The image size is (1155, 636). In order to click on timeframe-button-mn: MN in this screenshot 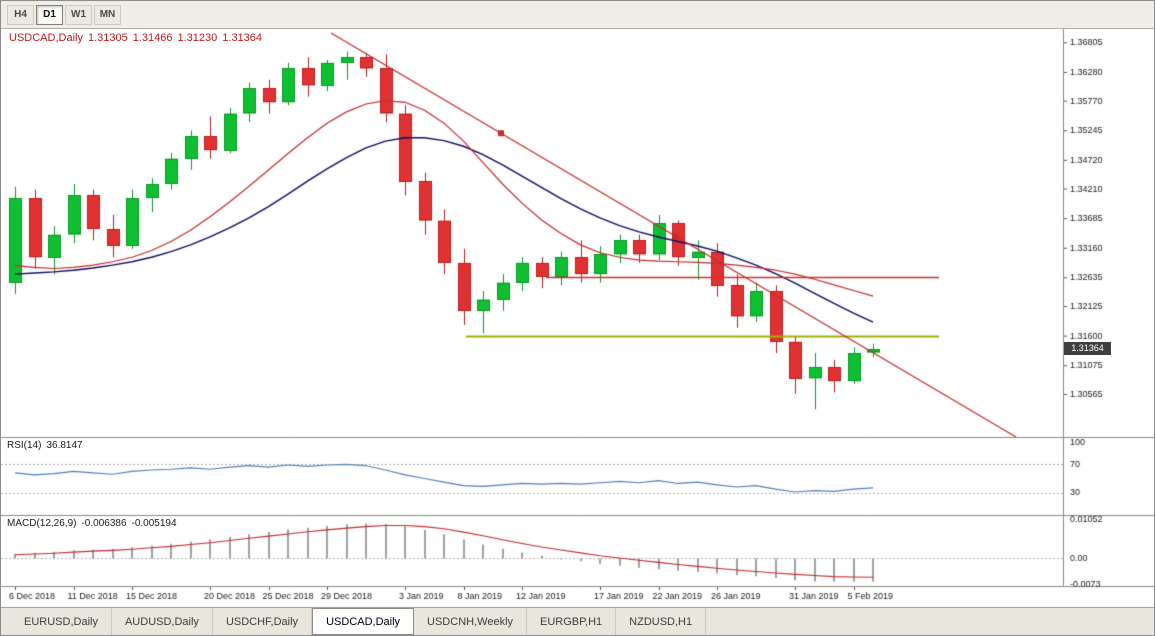, I will do `click(107, 14)`.